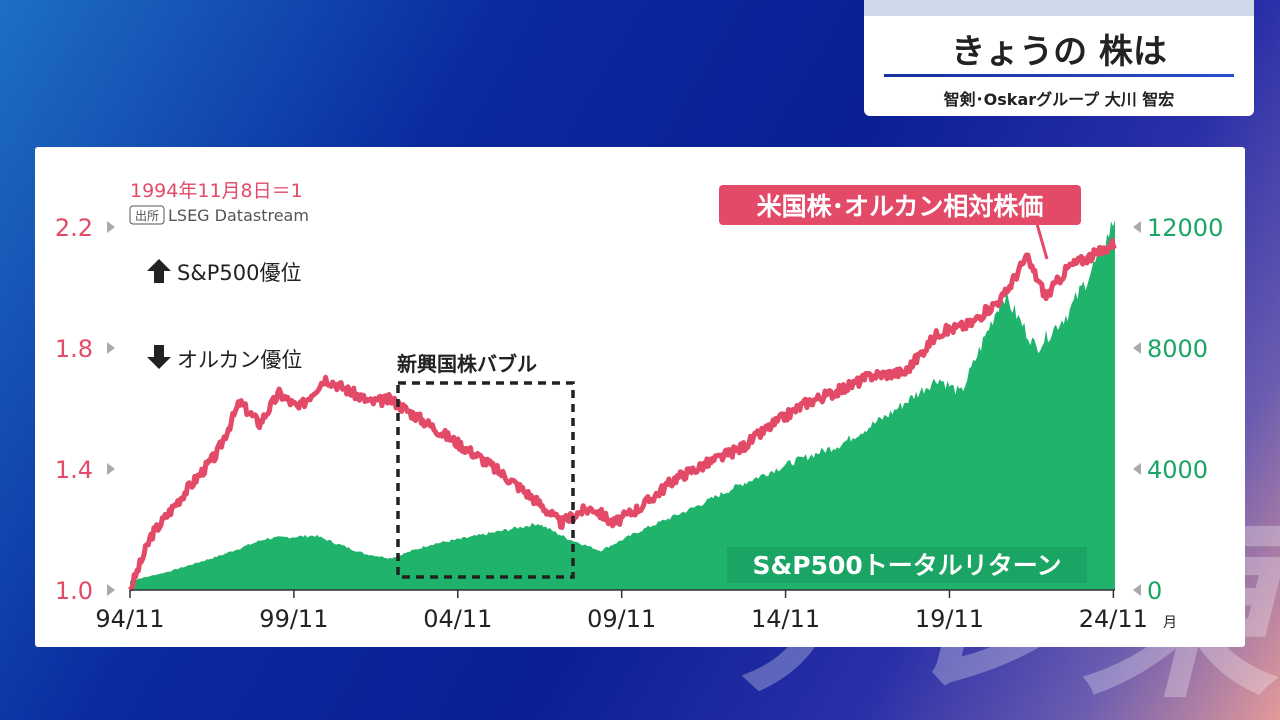 The image size is (1280, 720). I want to click on x-tick-label: 14/11, so click(785, 619).